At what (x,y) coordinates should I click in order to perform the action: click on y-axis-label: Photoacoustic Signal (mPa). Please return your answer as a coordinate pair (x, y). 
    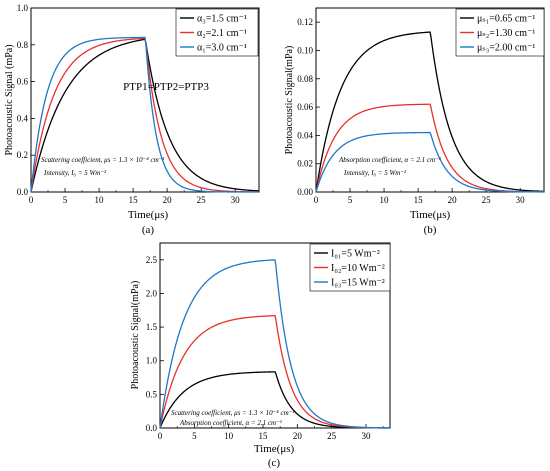
    Looking at the image, I should click on (9, 99).